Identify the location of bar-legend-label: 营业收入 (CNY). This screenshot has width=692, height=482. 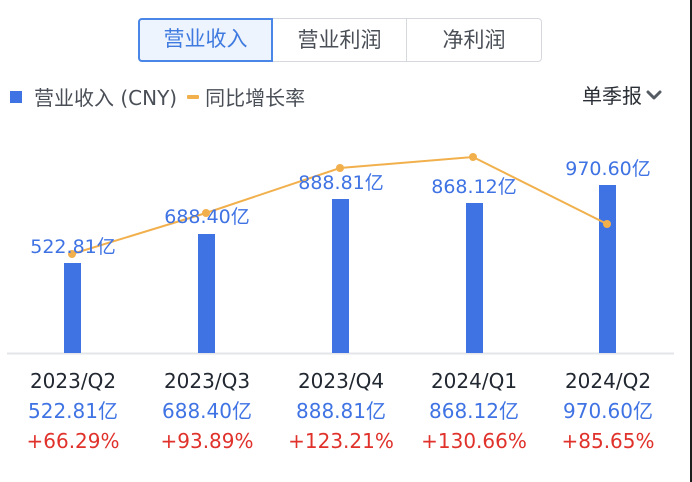
(106, 98).